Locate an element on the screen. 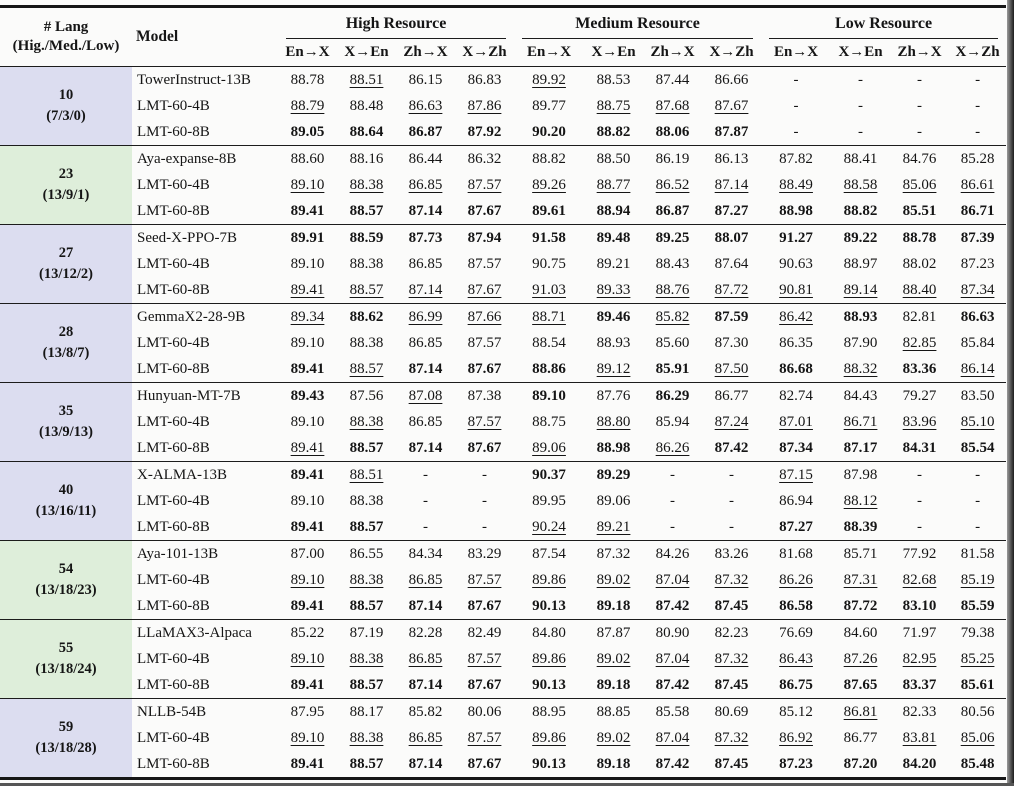  score-cell: 87.45 is located at coordinates (731, 763).